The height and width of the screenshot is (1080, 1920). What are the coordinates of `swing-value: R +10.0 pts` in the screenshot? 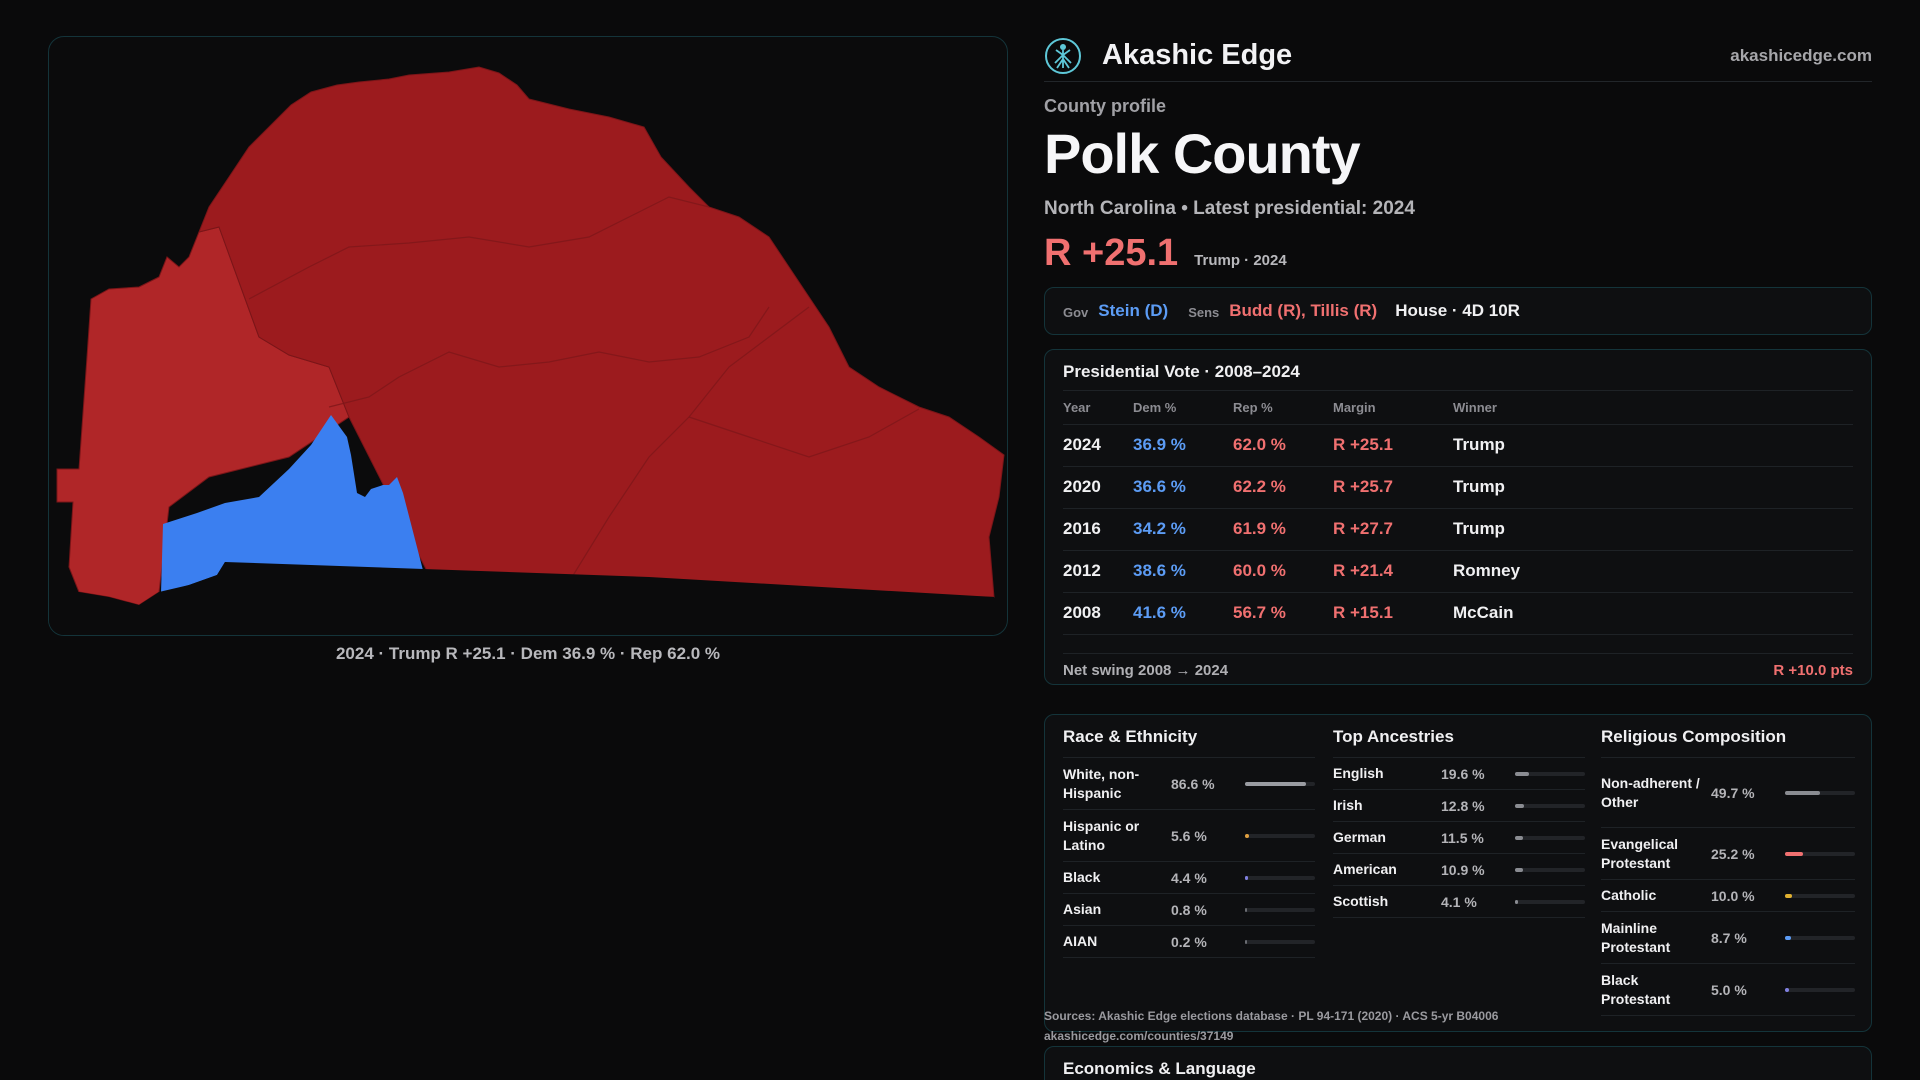 It's located at (1813, 670).